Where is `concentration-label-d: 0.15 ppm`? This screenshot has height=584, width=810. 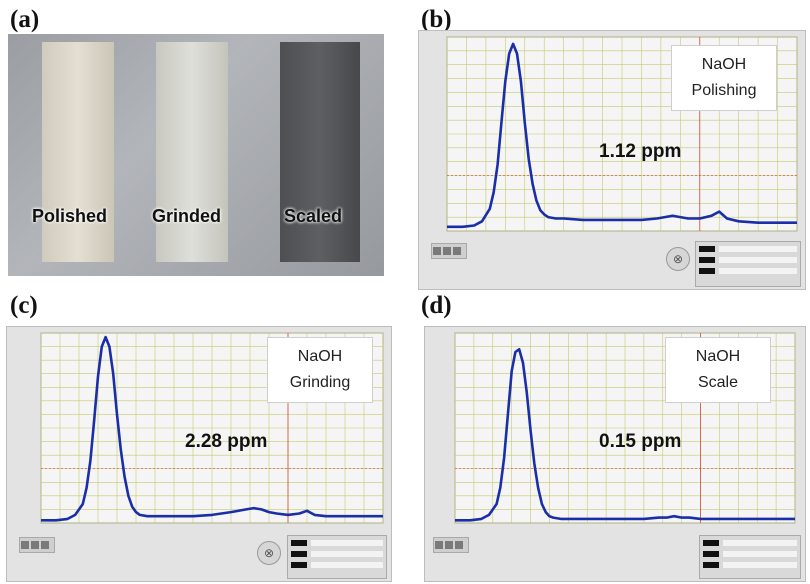 concentration-label-d: 0.15 ppm is located at coordinates (640, 441).